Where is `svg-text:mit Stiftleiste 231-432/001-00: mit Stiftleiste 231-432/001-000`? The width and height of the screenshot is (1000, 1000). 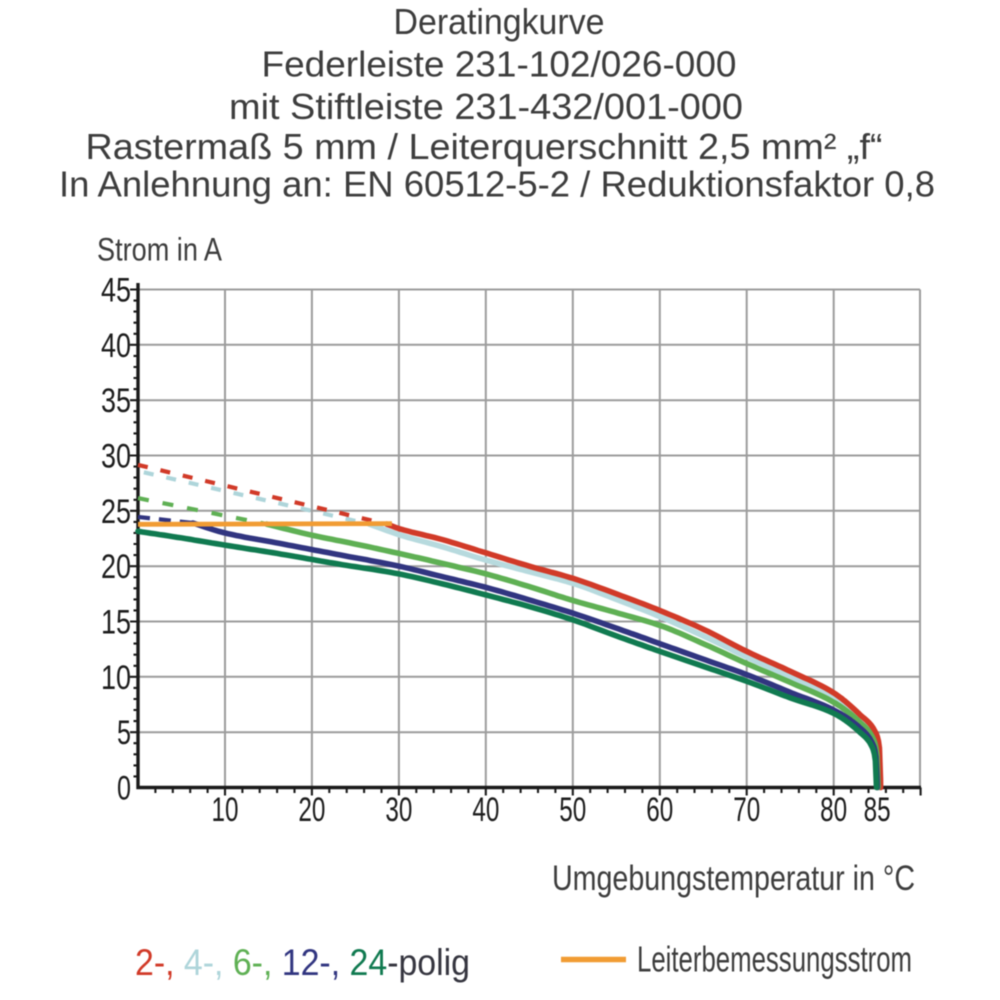
svg-text:mit Stiftleiste 231-432/001-00: mit Stiftleiste 231-432/001-000 is located at coordinates (486, 106).